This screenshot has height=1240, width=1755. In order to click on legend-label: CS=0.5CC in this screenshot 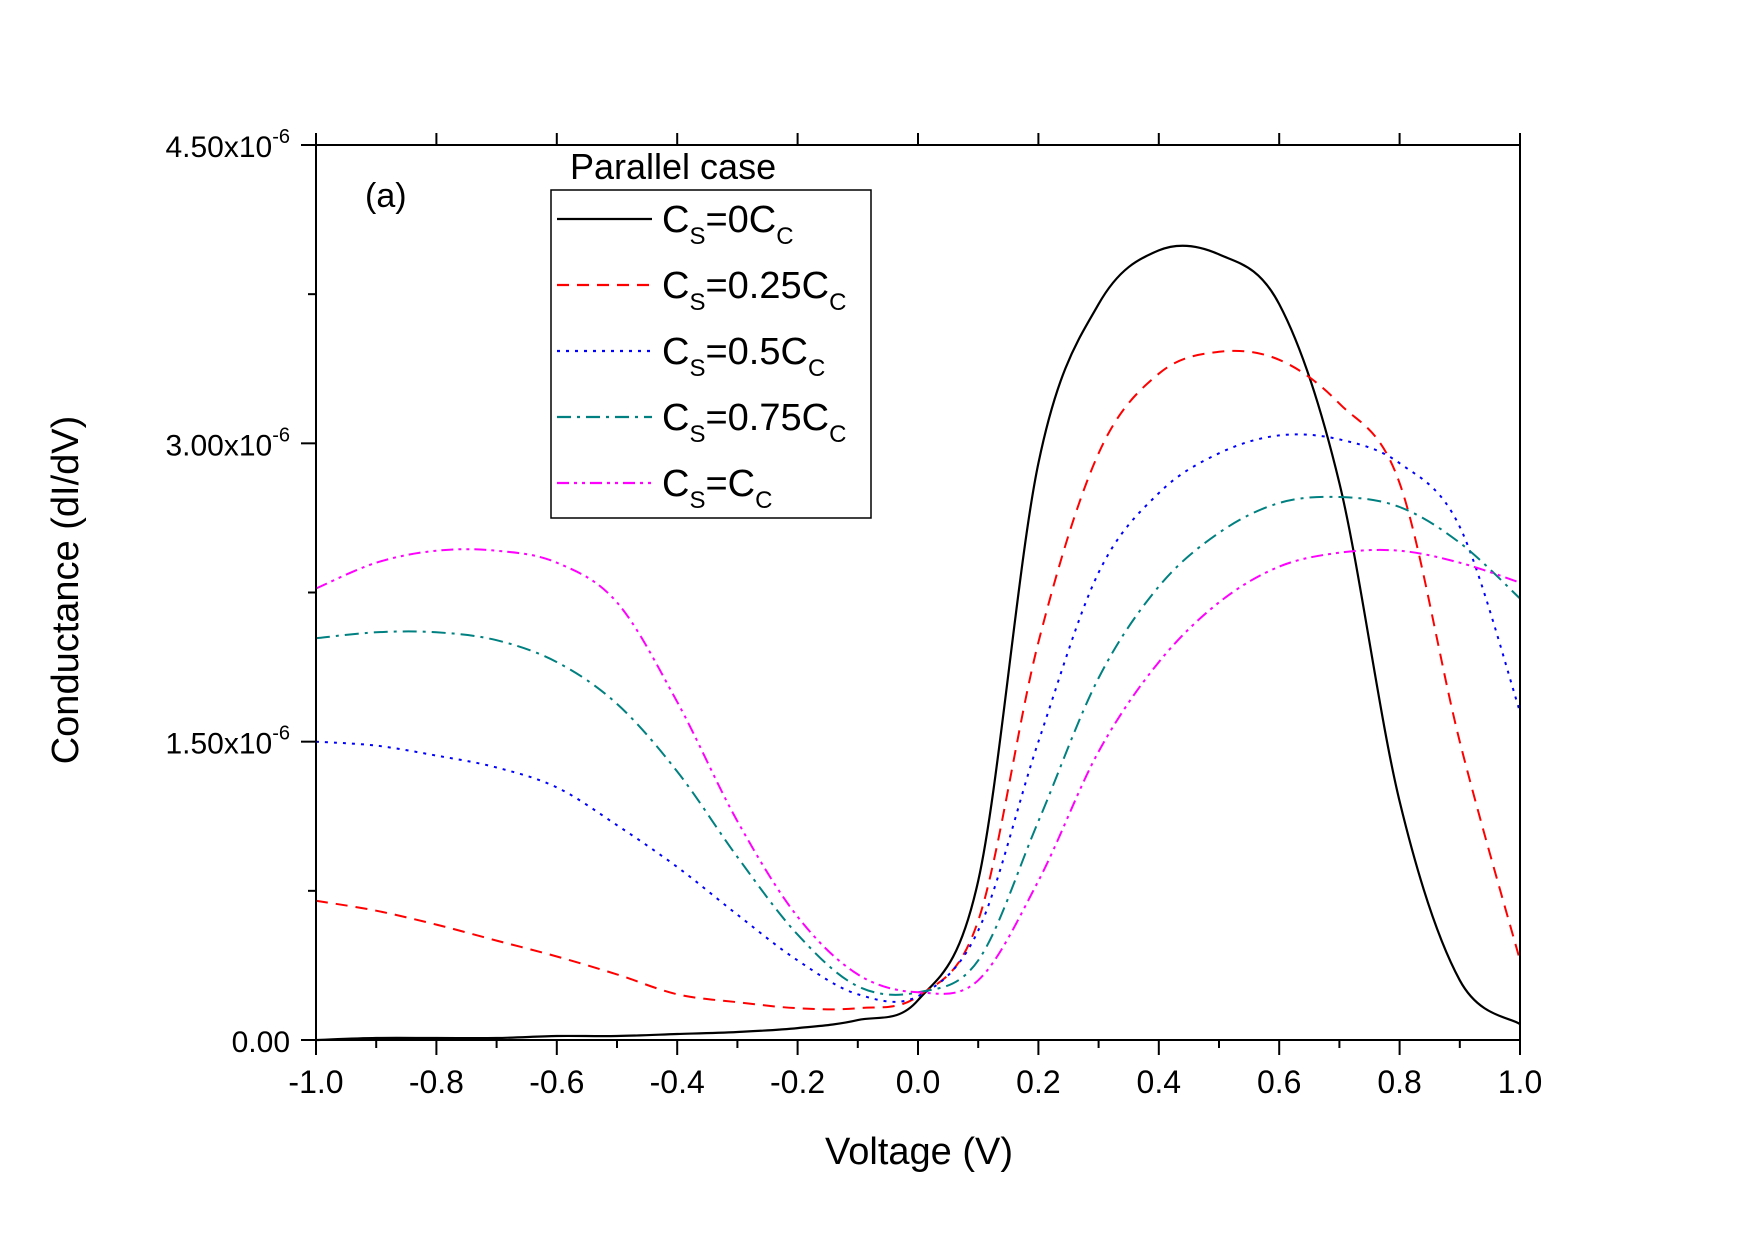, I will do `click(743, 356)`.